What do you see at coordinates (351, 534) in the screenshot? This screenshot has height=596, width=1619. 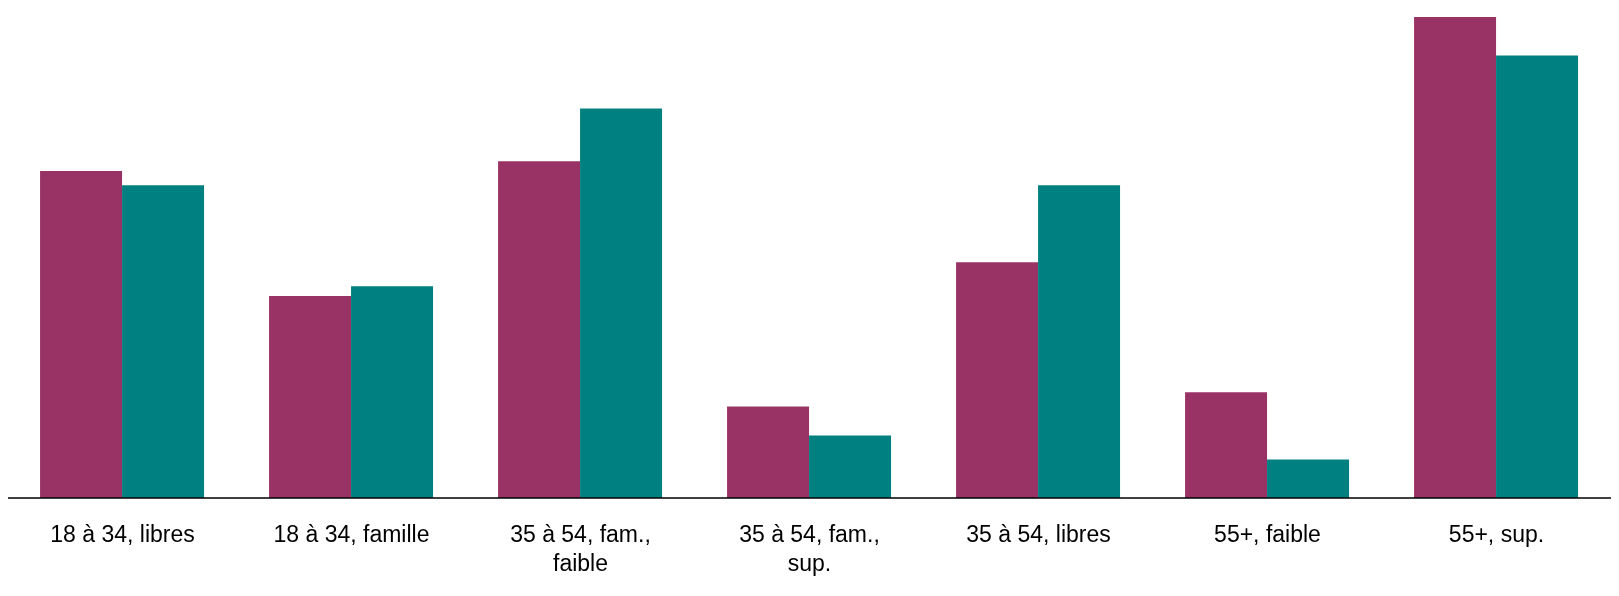 I see `x-tick-label: 18 à 34, famille` at bounding box center [351, 534].